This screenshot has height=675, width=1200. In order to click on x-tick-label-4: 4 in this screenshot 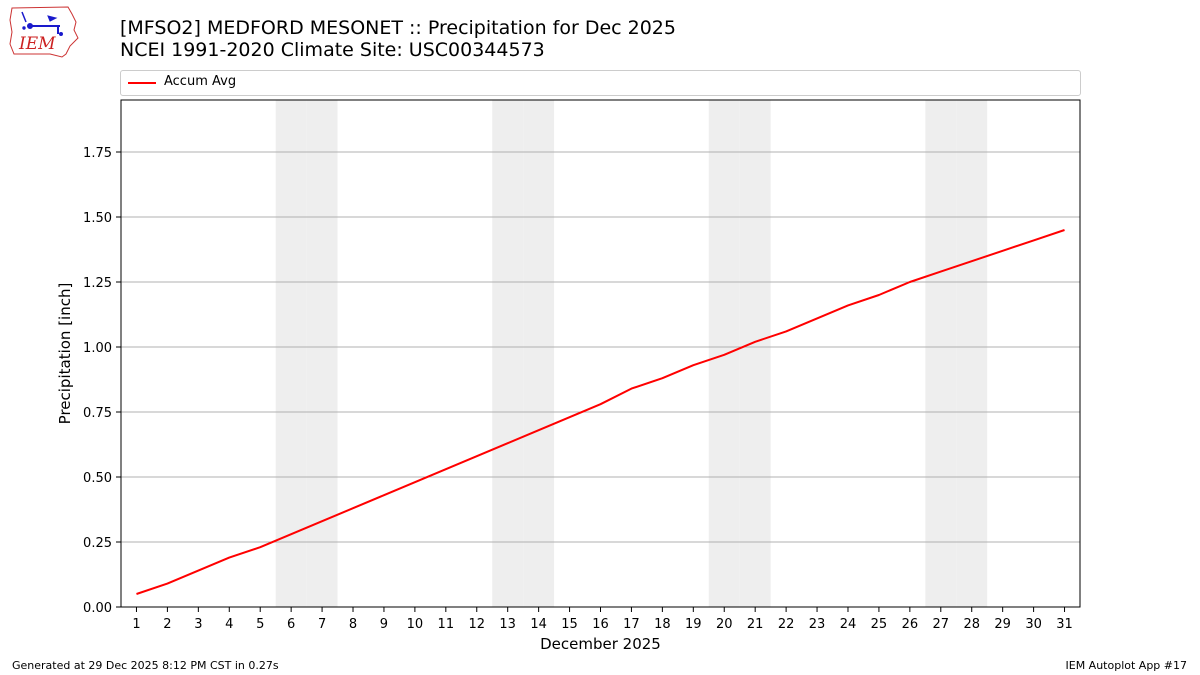, I will do `click(229, 624)`.